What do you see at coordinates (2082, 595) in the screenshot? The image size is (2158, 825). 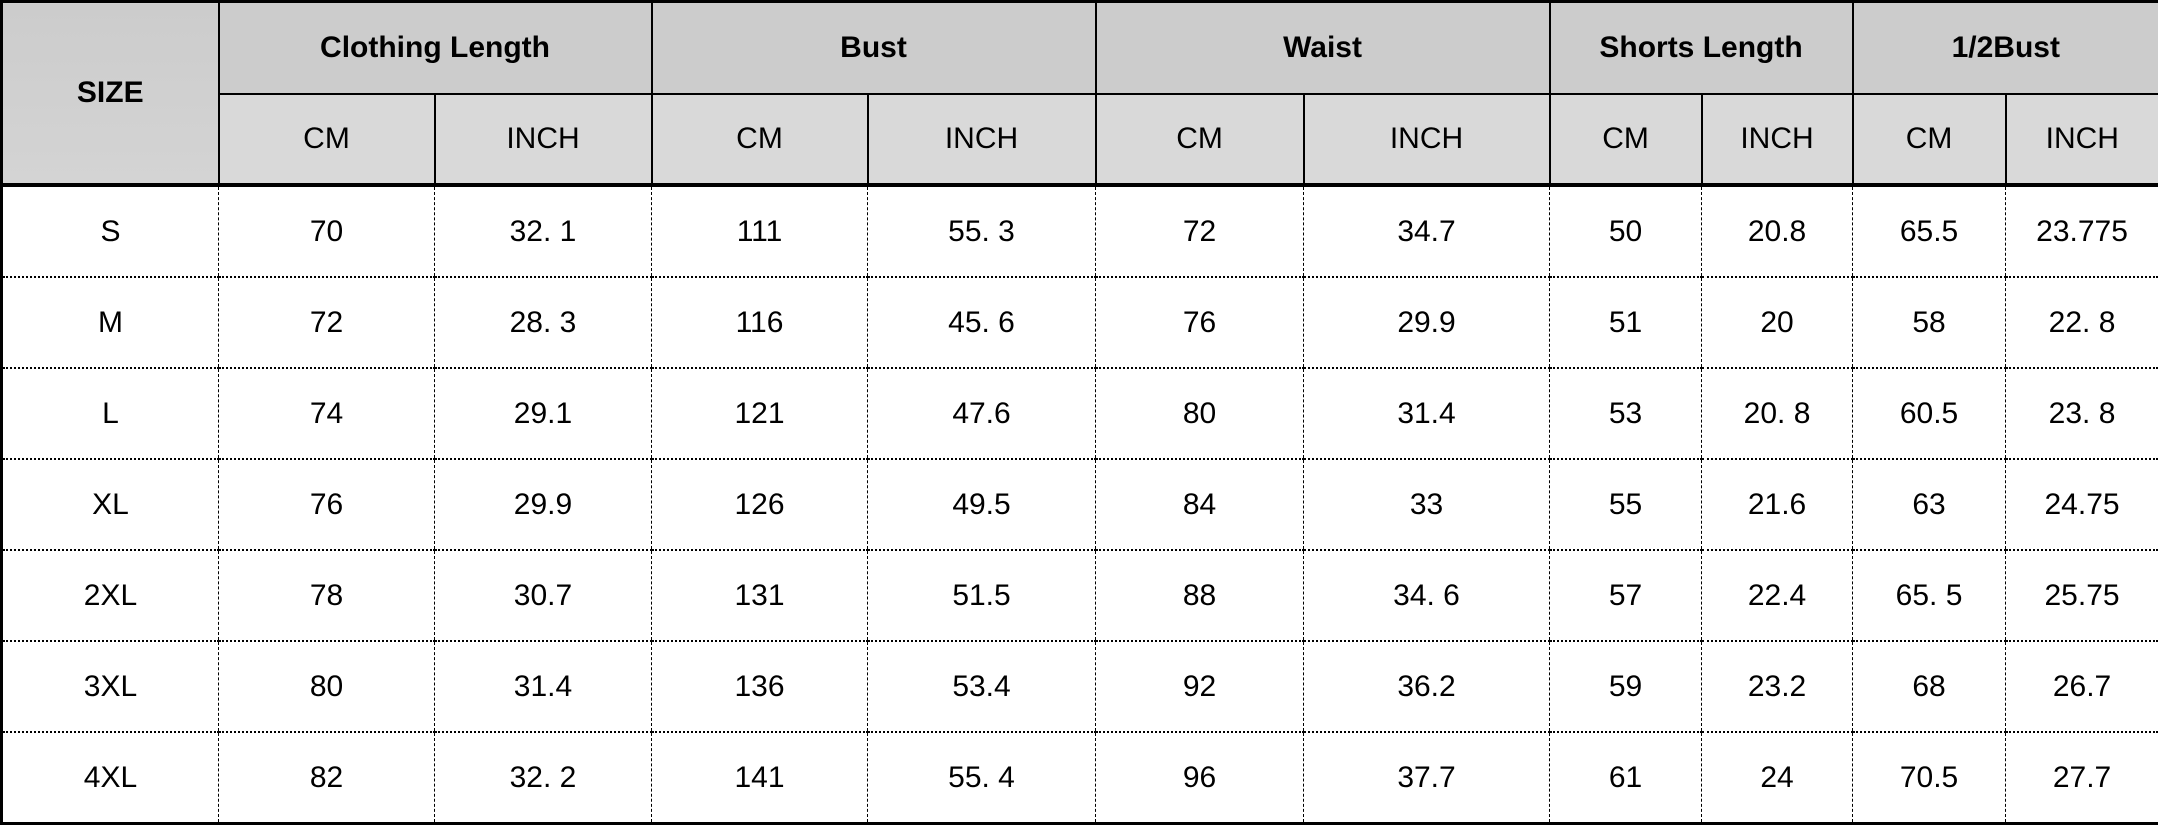 I see `value-cell: 25.75` at bounding box center [2082, 595].